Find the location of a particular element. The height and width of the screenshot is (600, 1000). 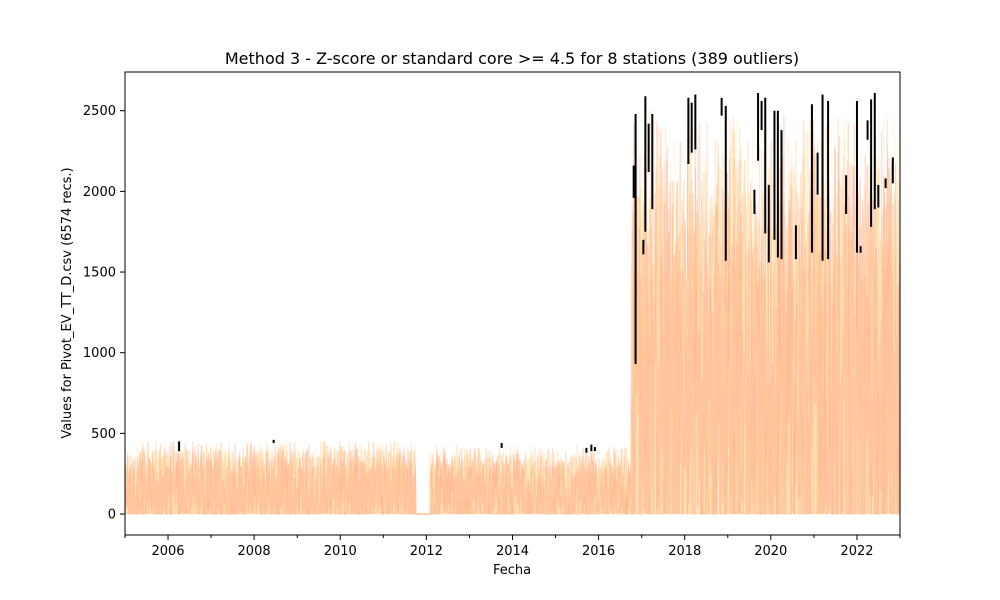

x-tick-label-2016: 2016 is located at coordinates (598, 551).